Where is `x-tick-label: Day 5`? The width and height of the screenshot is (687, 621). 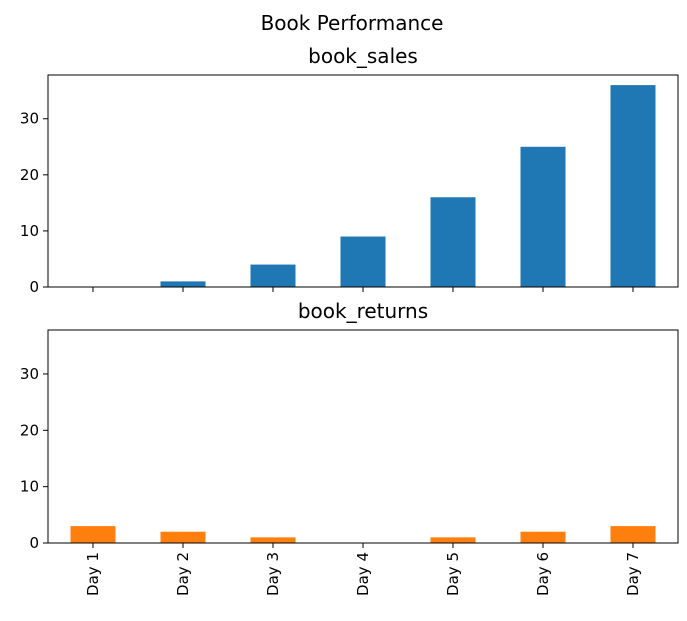 x-tick-label: Day 5 is located at coordinates (453, 574).